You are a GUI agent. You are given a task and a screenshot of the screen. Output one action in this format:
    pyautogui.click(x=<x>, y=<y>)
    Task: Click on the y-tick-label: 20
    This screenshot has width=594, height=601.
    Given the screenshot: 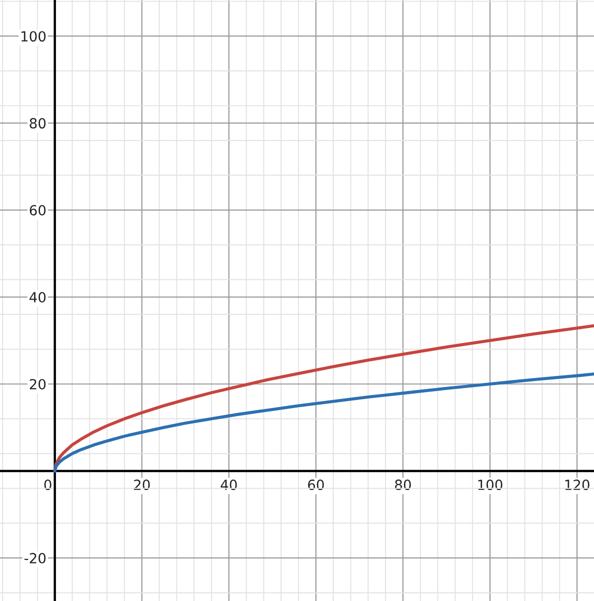 What is the action you would take?
    pyautogui.click(x=38, y=384)
    